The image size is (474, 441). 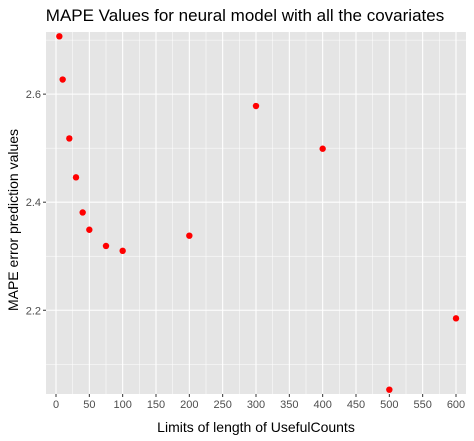 What do you see at coordinates (256, 427) in the screenshot?
I see `x-axis-label: Limits of length of UsefulCounts` at bounding box center [256, 427].